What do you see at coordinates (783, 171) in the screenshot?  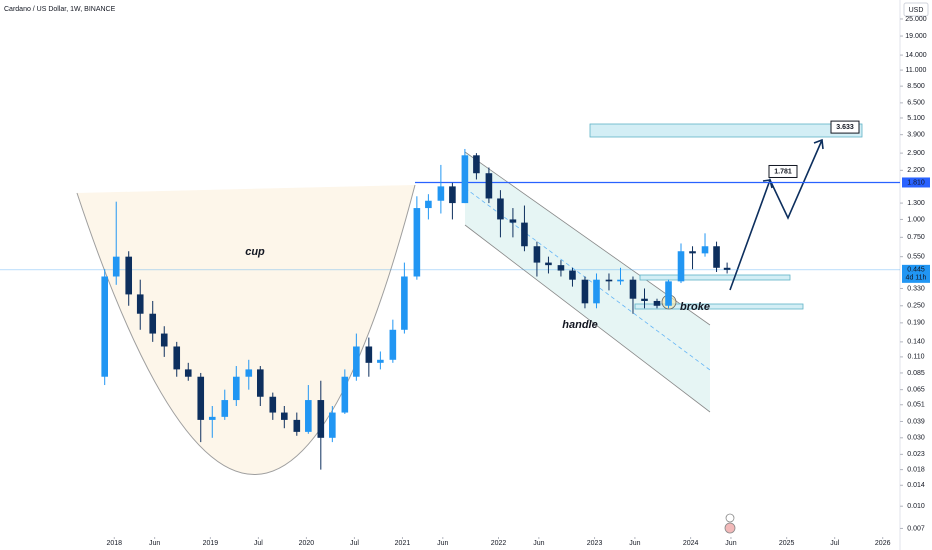 I see `target-box` at bounding box center [783, 171].